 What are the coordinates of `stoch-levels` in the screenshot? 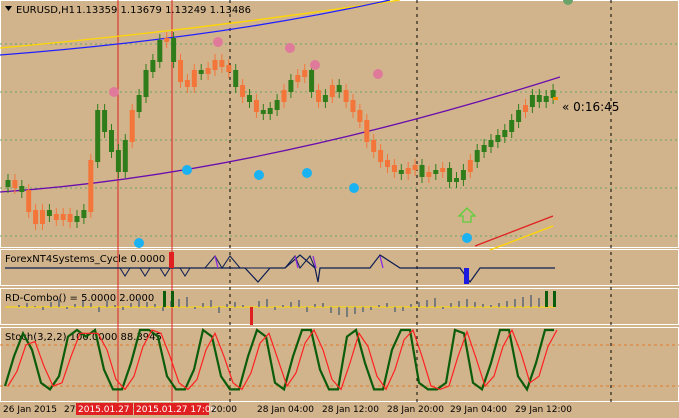 It's located at (339, 365).